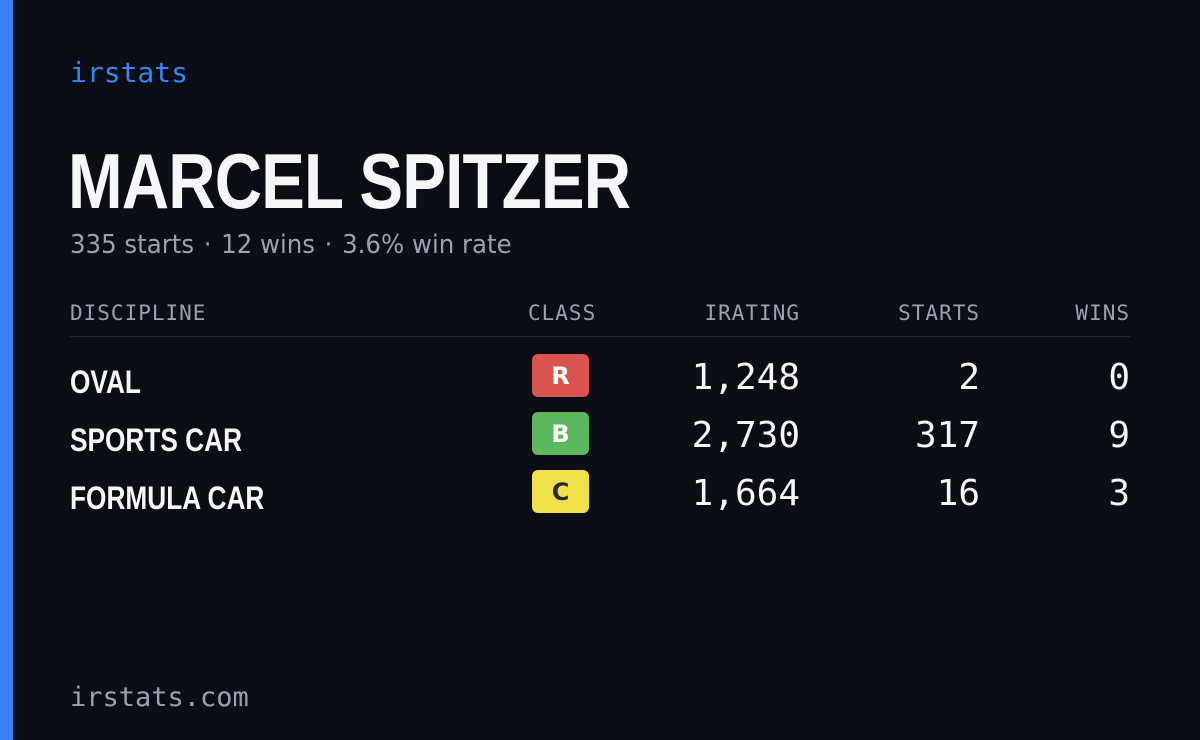  I want to click on table-row: FORMULA CAR C 1,664 16 3, so click(600, 495).